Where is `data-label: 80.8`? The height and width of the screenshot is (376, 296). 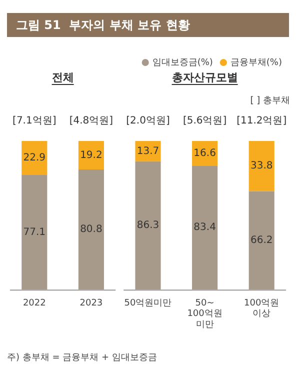
data-label: 80.8 is located at coordinates (91, 230).